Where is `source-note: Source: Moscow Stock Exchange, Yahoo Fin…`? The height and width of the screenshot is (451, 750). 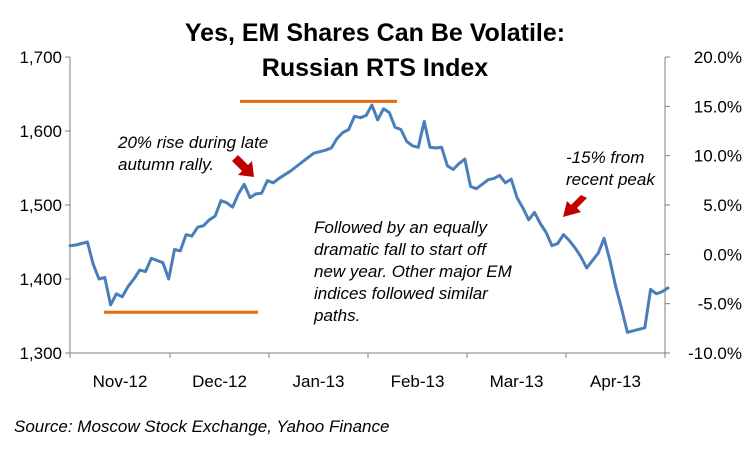
source-note: Source: Moscow Stock Exchange, Yahoo Fin… is located at coordinates (202, 426).